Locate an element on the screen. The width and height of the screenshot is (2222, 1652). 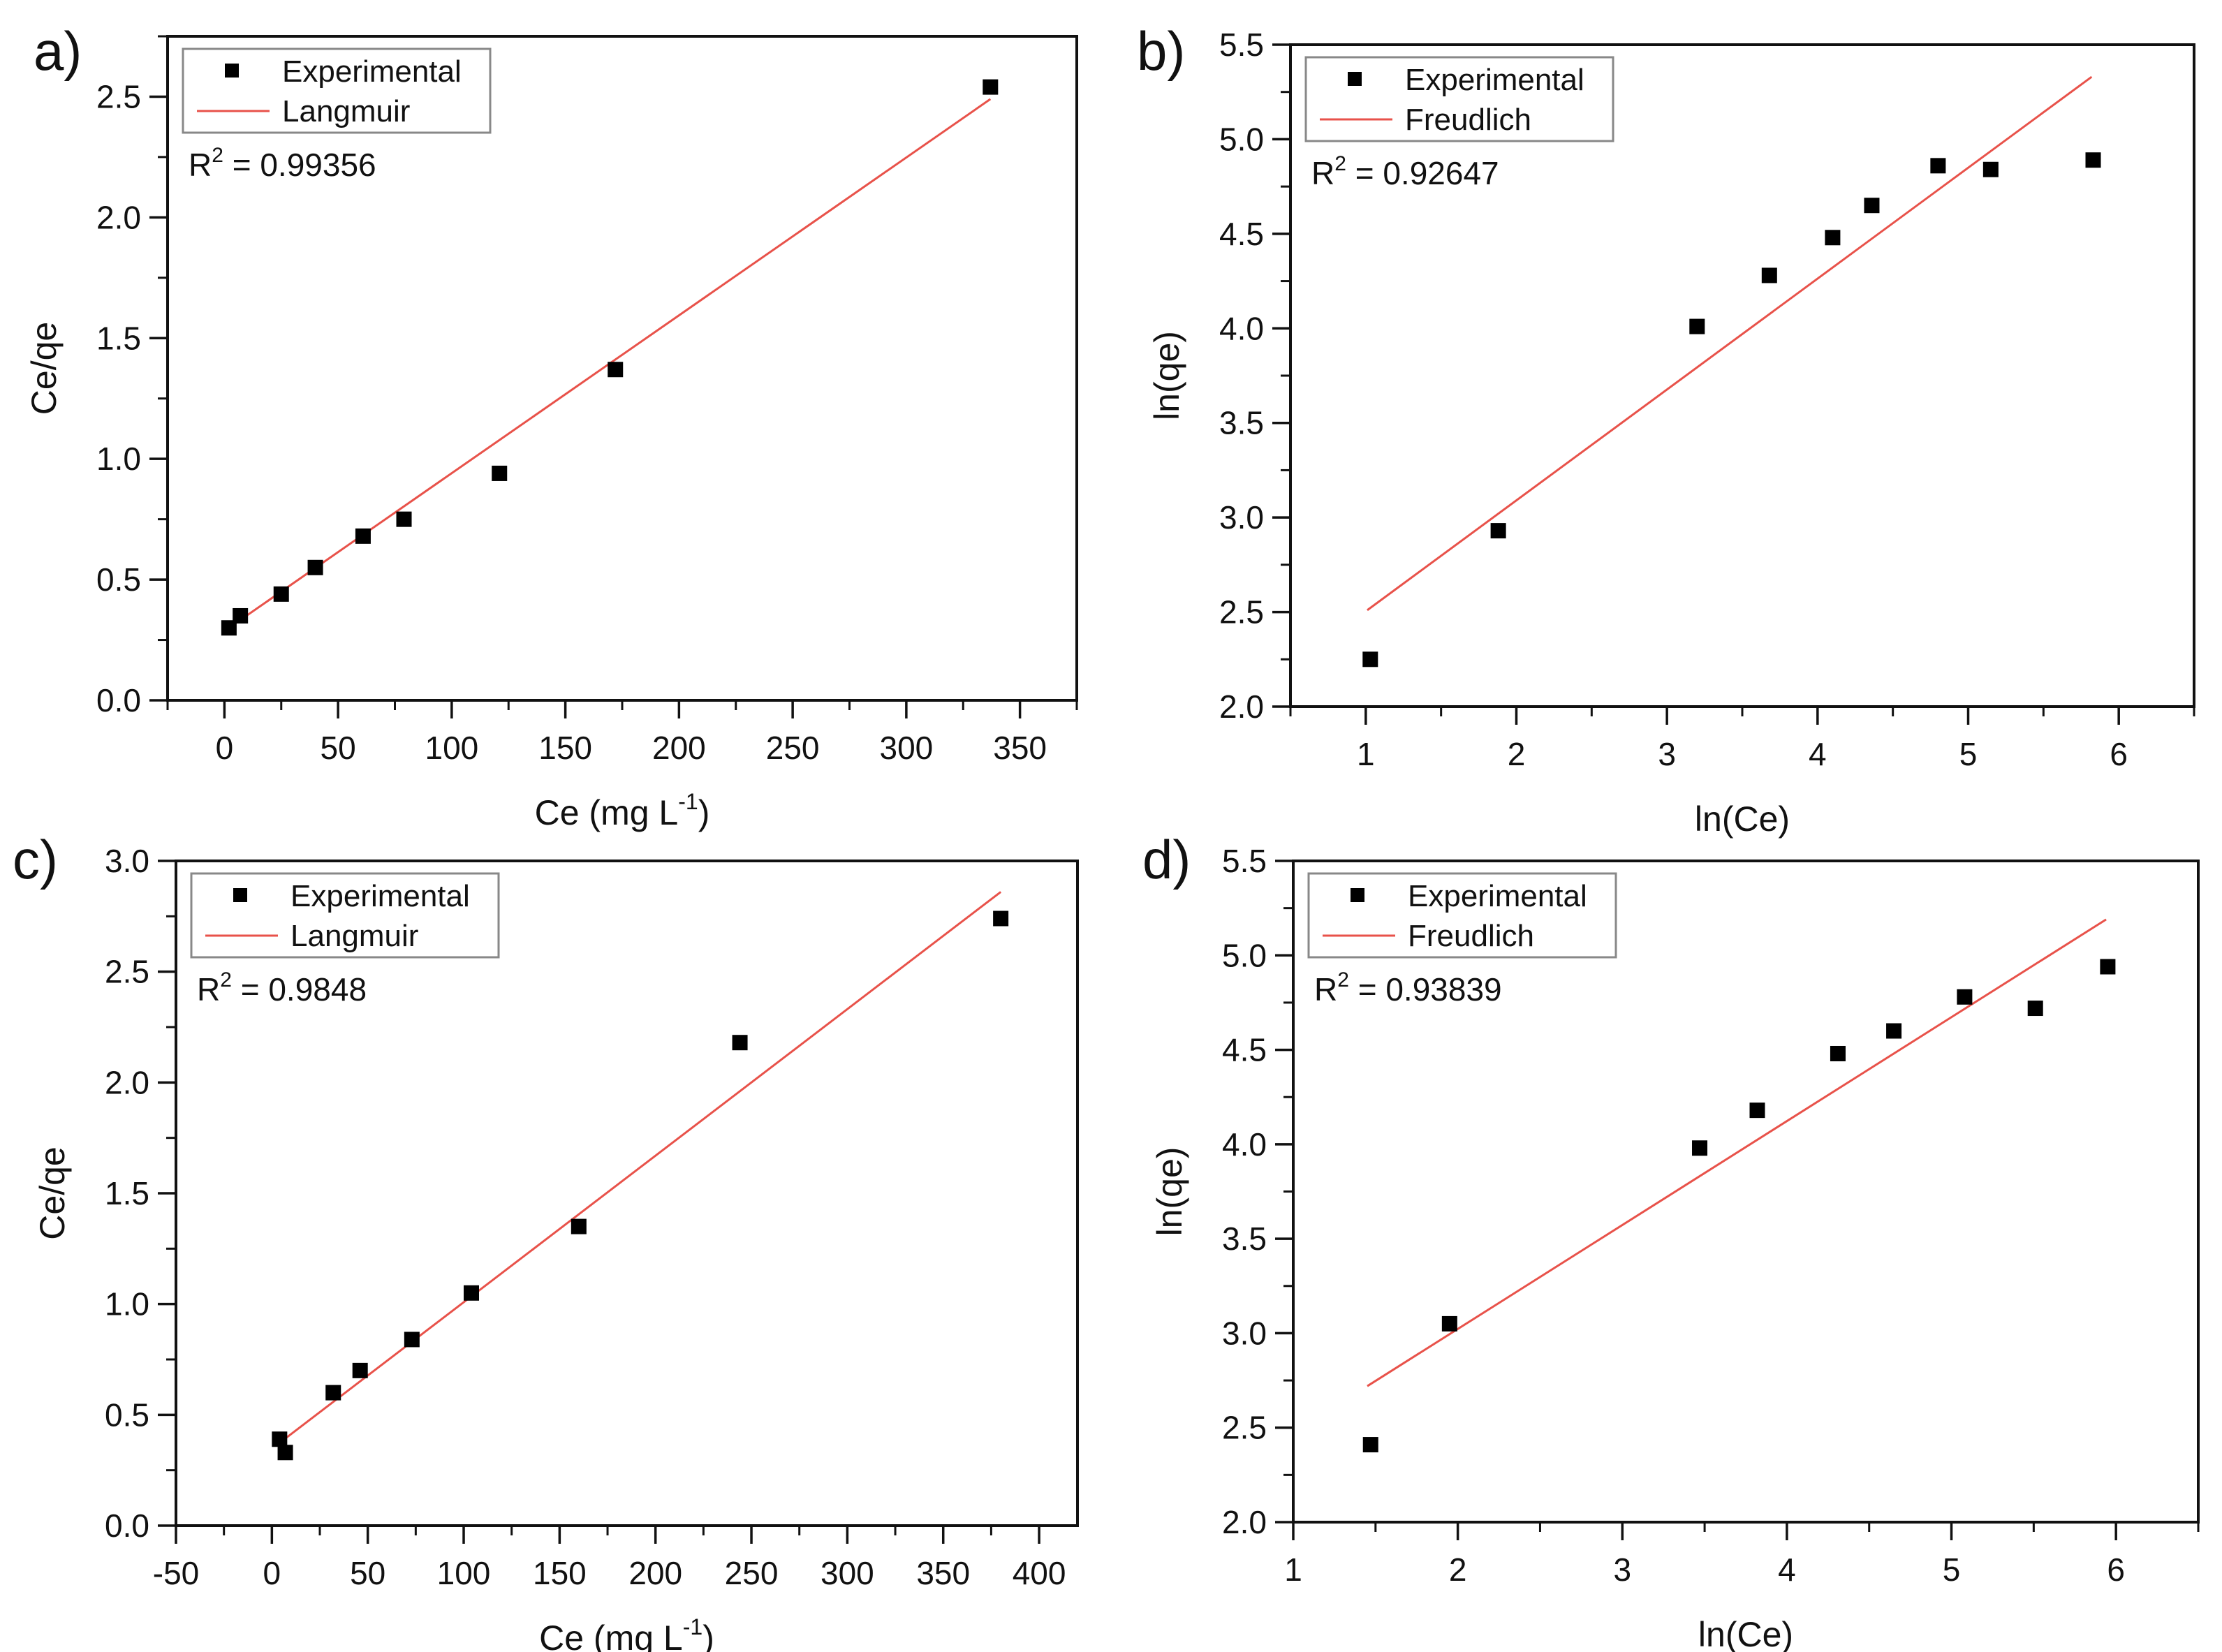
legend-label-fit: Langmuir is located at coordinates (354, 936).